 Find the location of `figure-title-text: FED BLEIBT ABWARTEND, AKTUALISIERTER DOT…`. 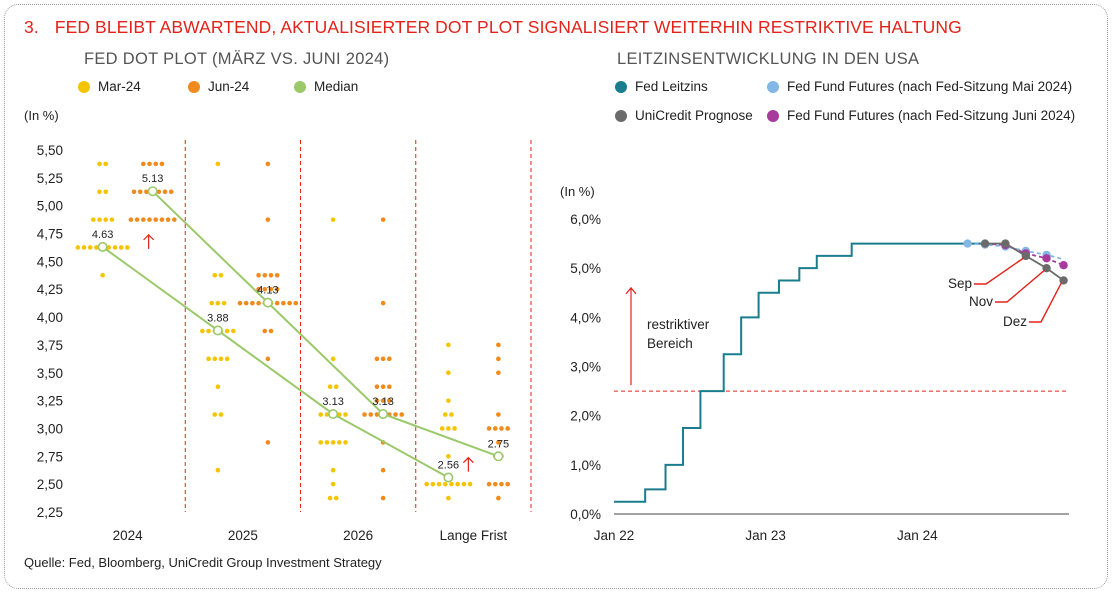

figure-title-text: FED BLEIBT ABWARTEND, AKTUALISIERTER DOT… is located at coordinates (508, 27).